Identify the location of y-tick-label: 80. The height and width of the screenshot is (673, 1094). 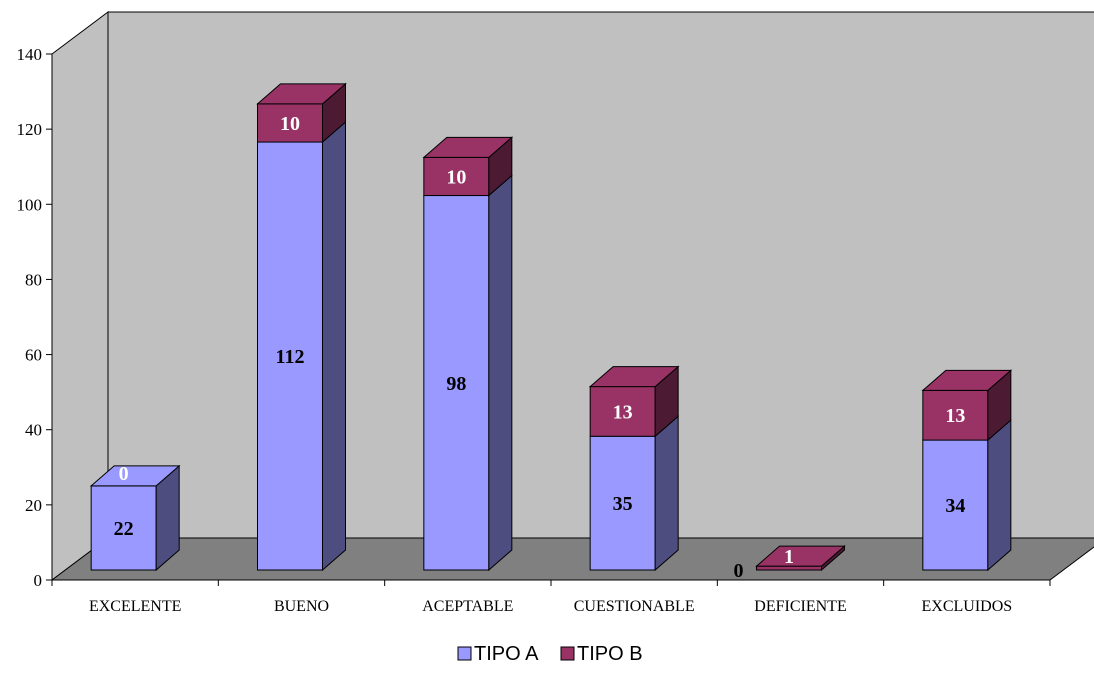
(33, 279).